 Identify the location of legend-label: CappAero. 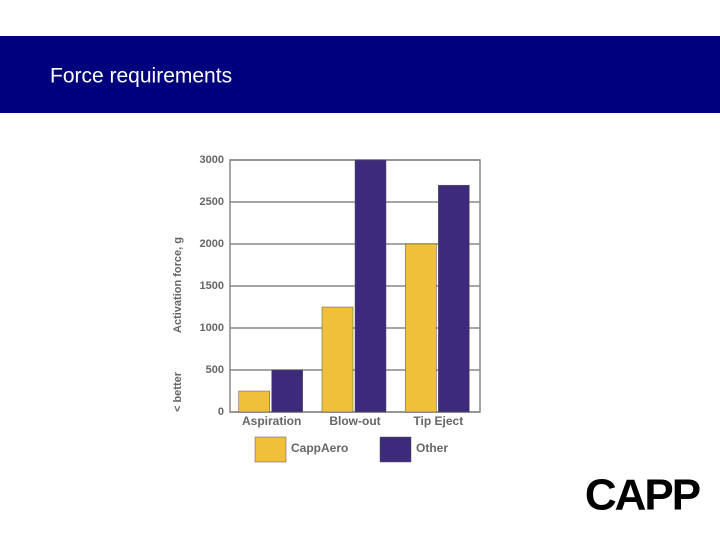
(319, 448).